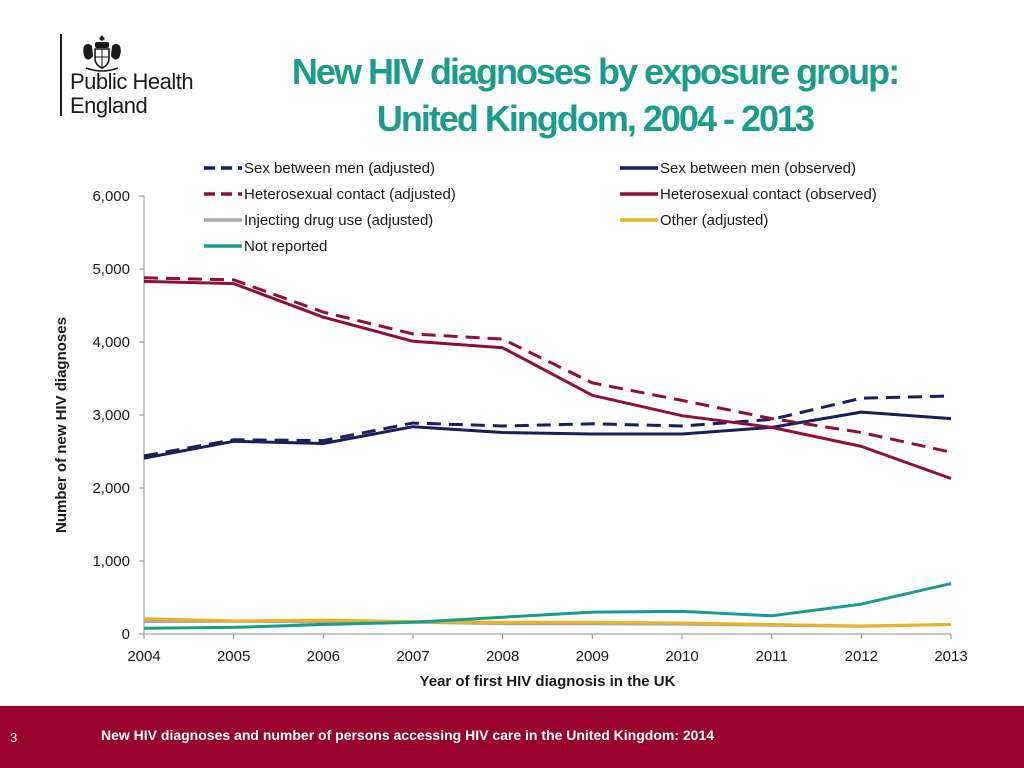 The height and width of the screenshot is (768, 1024). What do you see at coordinates (339, 168) in the screenshot?
I see `legend-label: Sex between men (adjusted)` at bounding box center [339, 168].